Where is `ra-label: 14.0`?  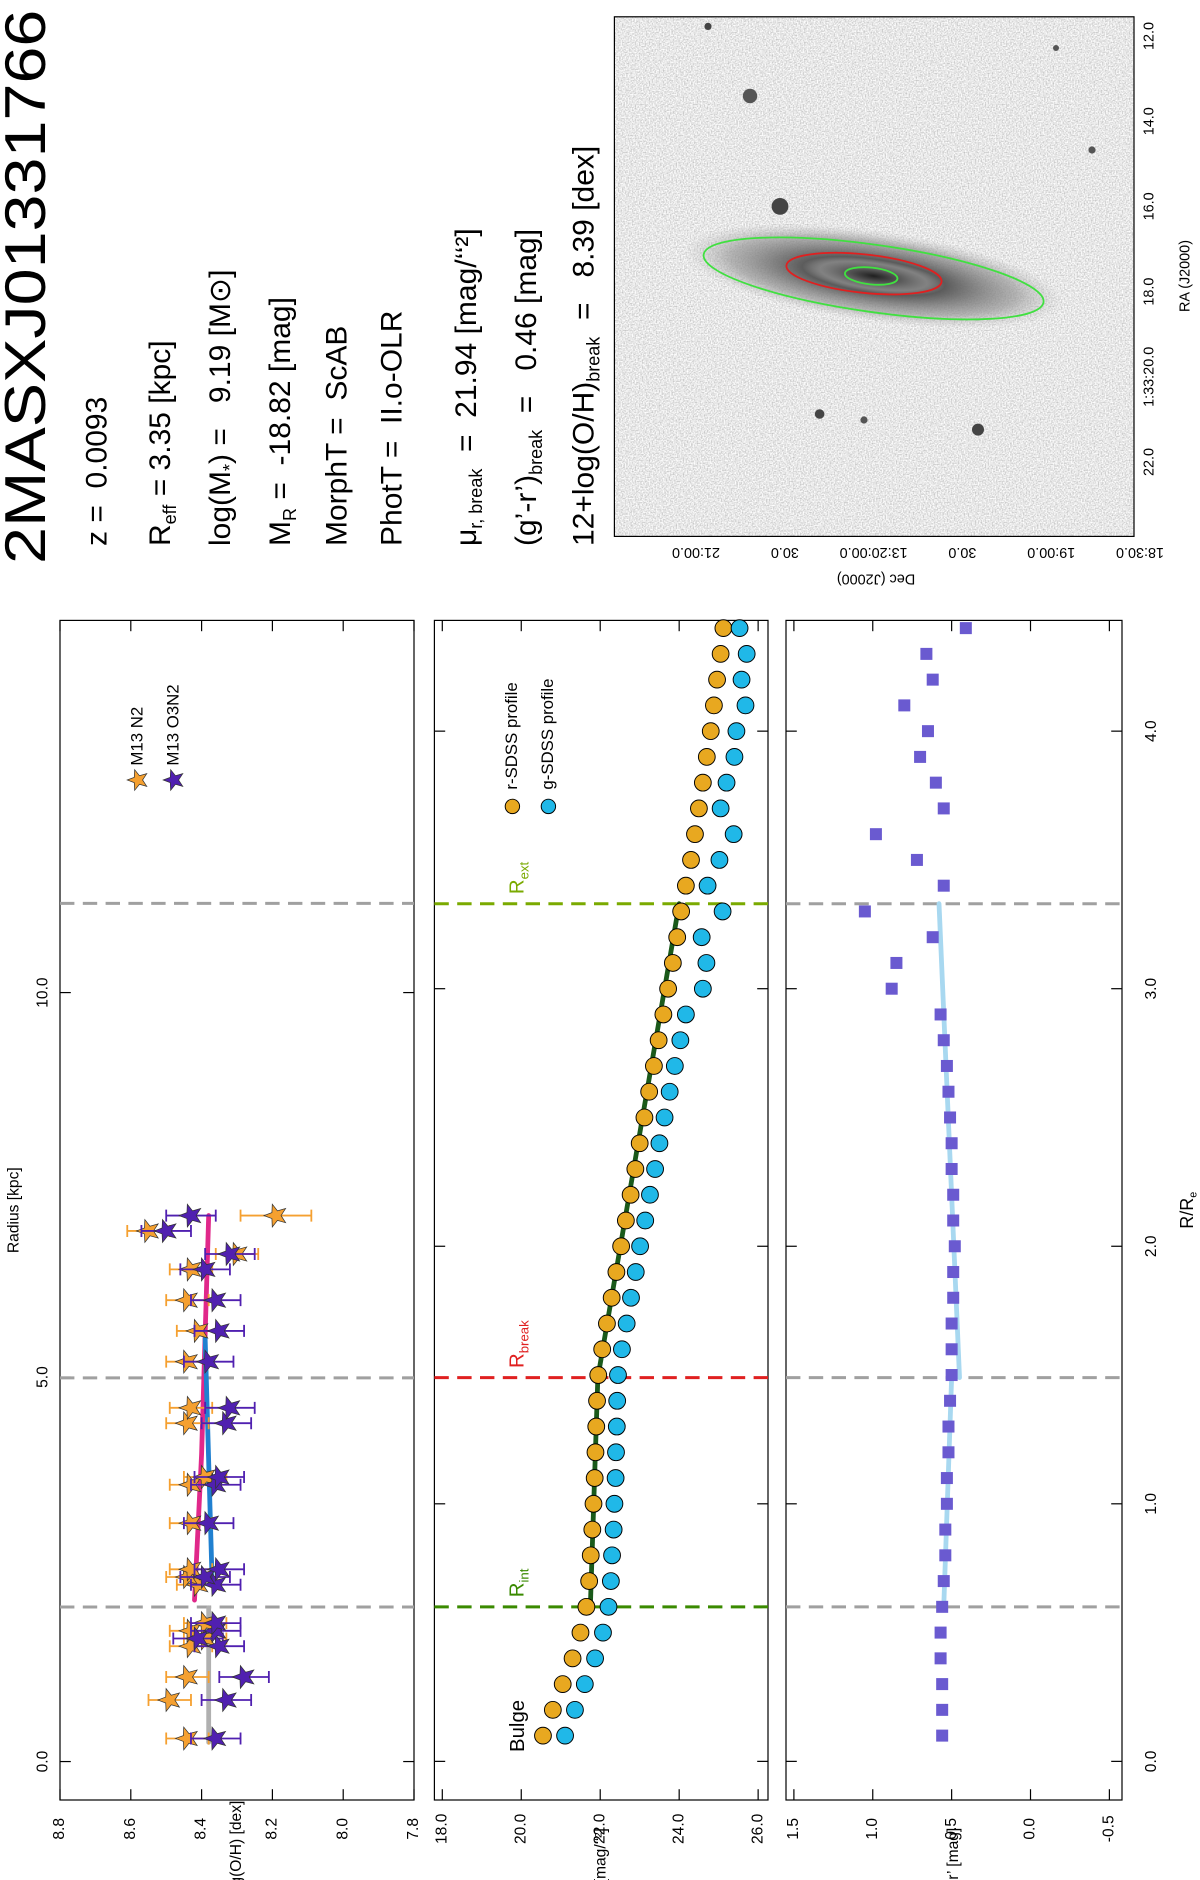 ra-label: 14.0 is located at coordinates (1149, 121).